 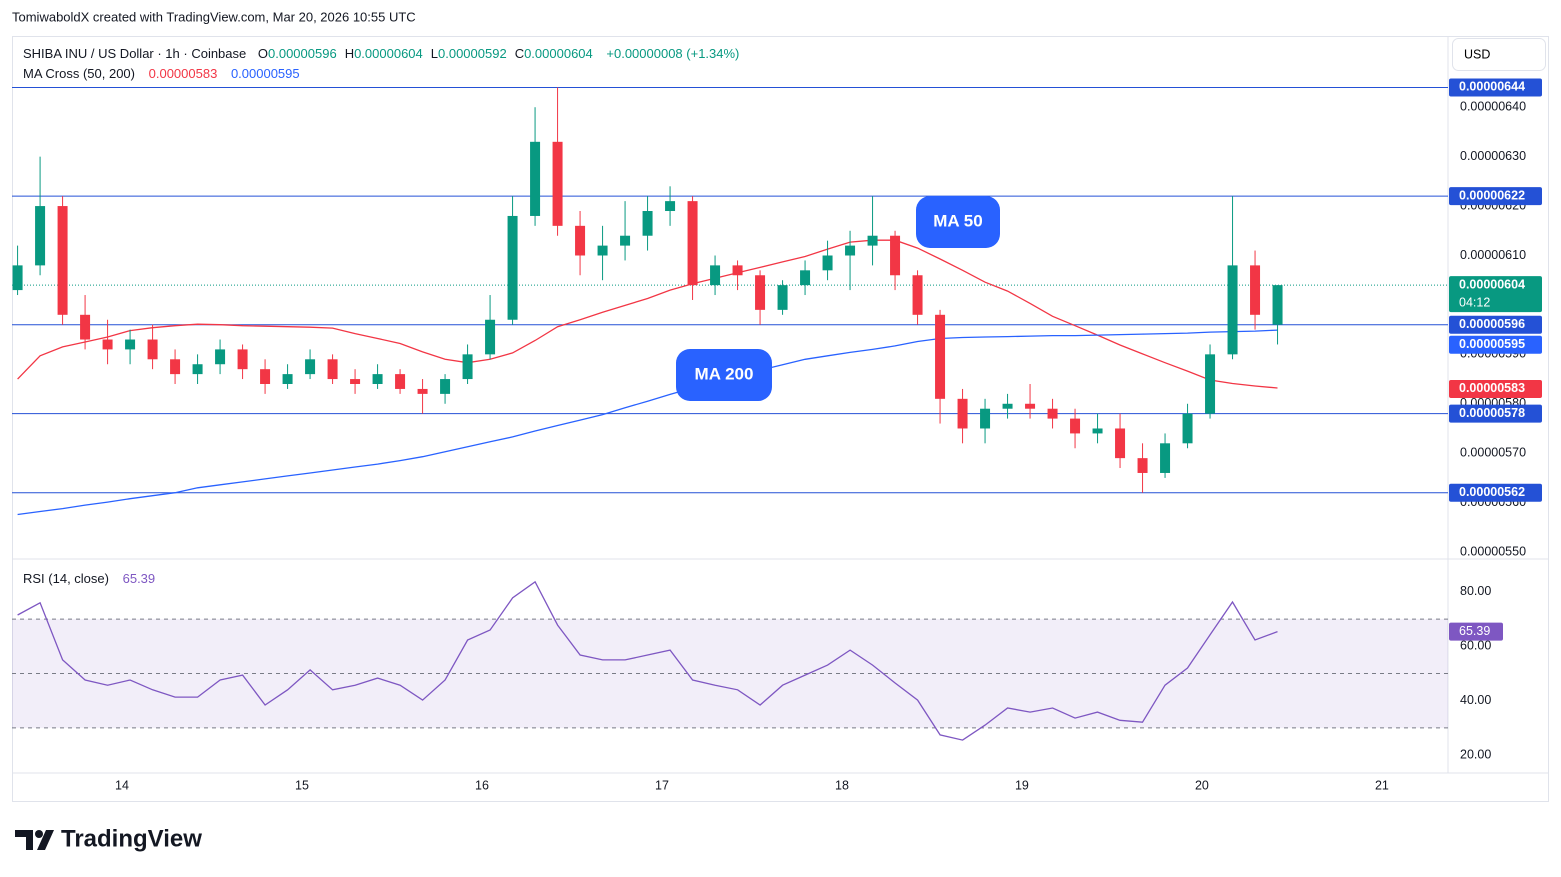 What do you see at coordinates (1382, 785) in the screenshot?
I see `x-tick-label: 21` at bounding box center [1382, 785].